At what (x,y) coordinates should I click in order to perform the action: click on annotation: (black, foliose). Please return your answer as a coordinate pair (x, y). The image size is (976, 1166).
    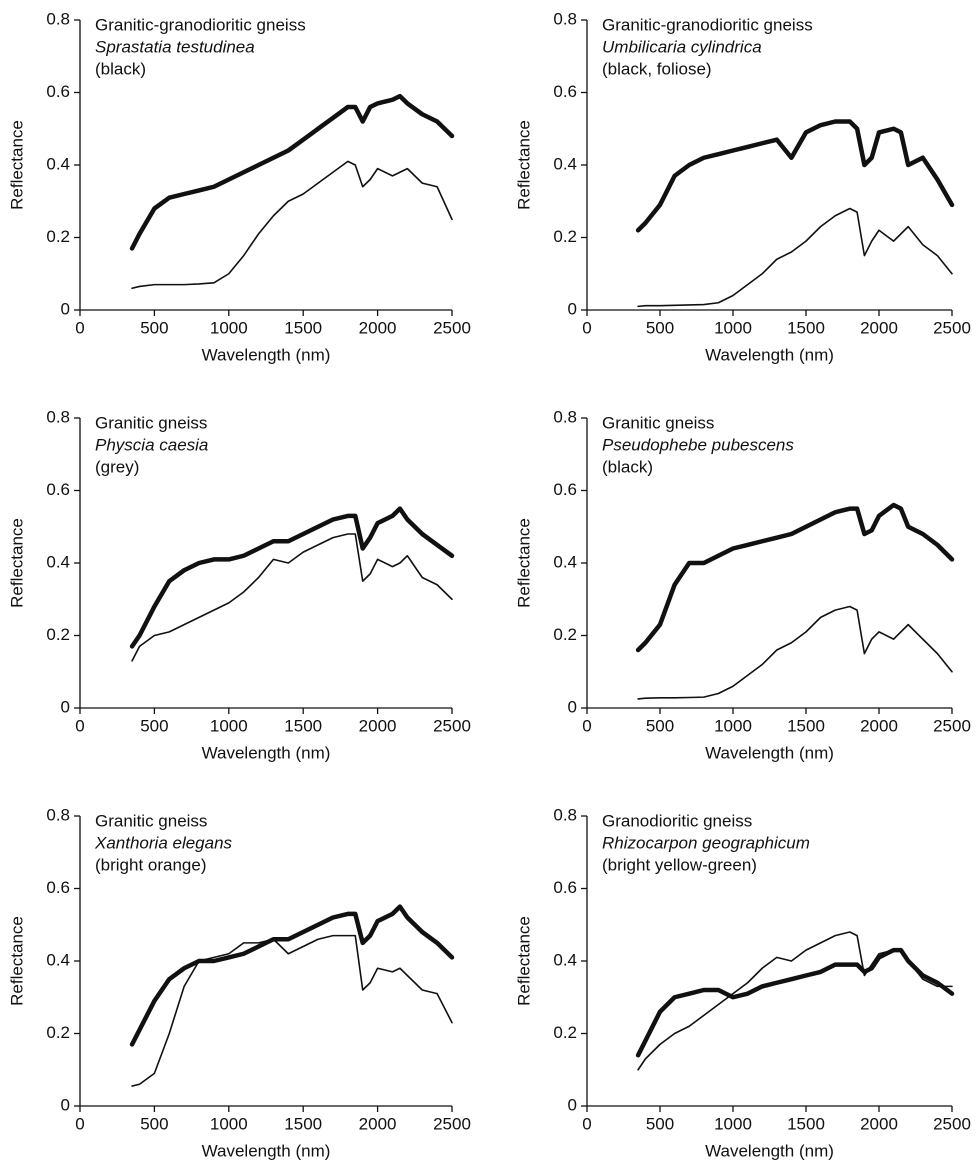
    Looking at the image, I should click on (657, 68).